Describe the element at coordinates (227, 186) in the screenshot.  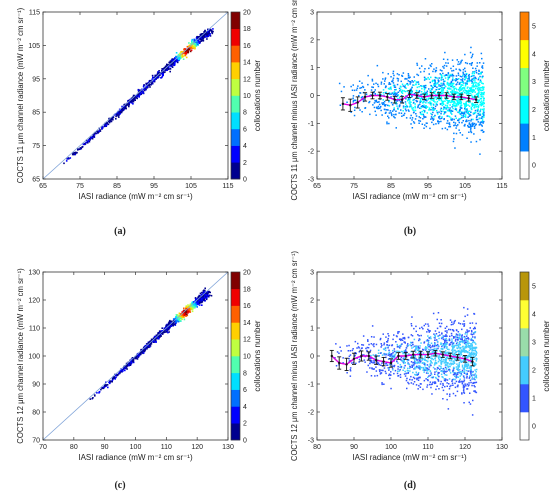
I see `x-tick-label: 115` at that location.